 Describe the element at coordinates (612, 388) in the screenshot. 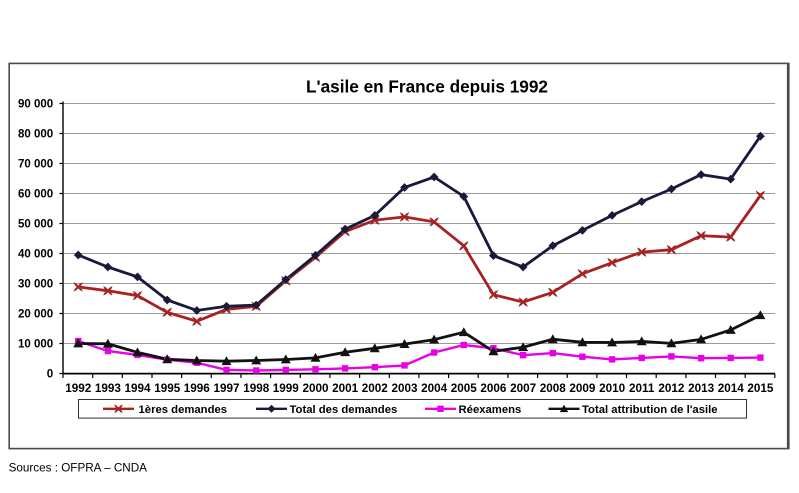

I see `svg-text: 2010` at that location.